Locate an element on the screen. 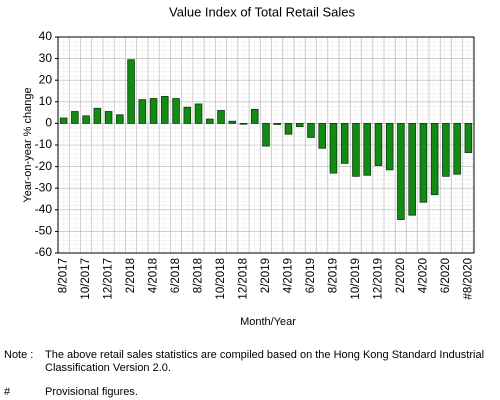 The width and height of the screenshot is (500, 400). y-tick-label: -40 is located at coordinates (44, 209).